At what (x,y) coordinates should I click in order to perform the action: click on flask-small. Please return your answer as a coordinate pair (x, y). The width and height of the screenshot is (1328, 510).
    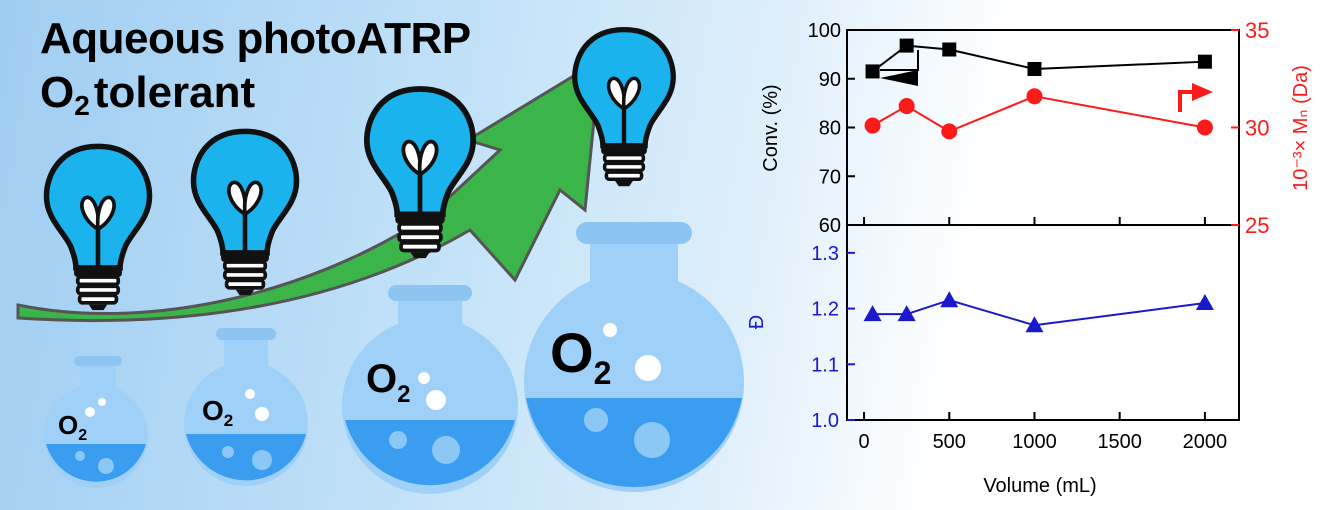
    Looking at the image, I should click on (96, 422).